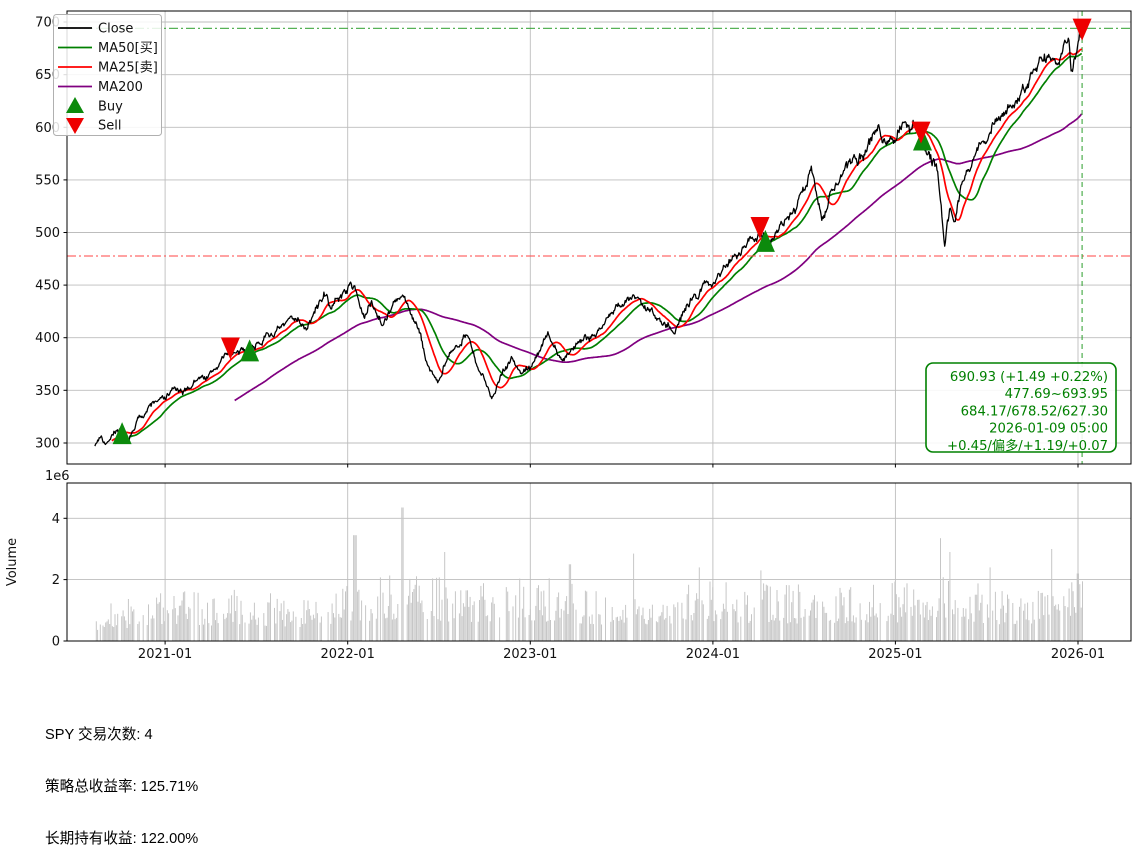 This screenshot has height=855, width=1139. Describe the element at coordinates (589, 574) in the screenshot. I see `volume-bars` at that location.